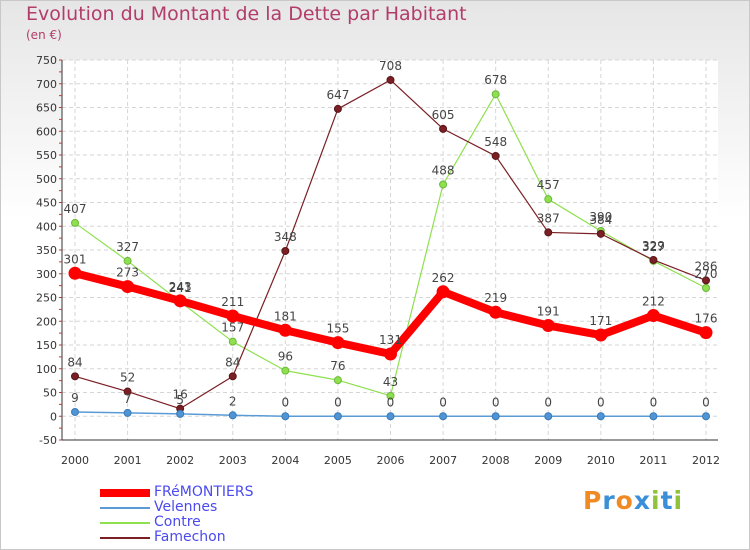  I want to click on data-label: 384, so click(600, 220).